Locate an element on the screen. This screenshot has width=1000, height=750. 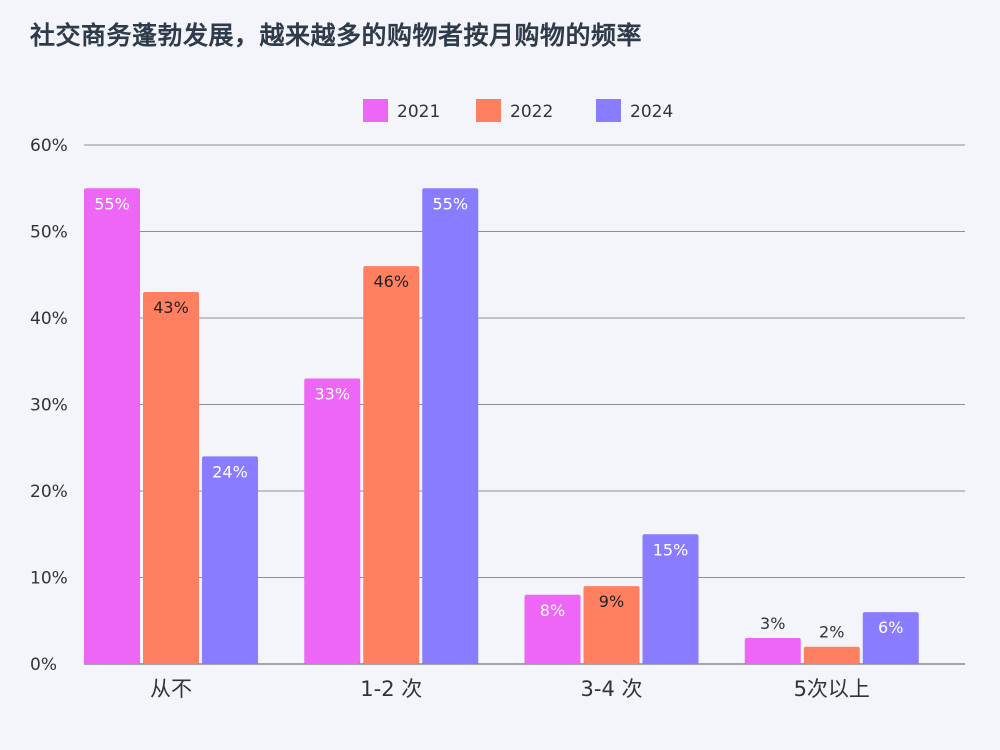
y-tick-label: 20% is located at coordinates (49, 492).